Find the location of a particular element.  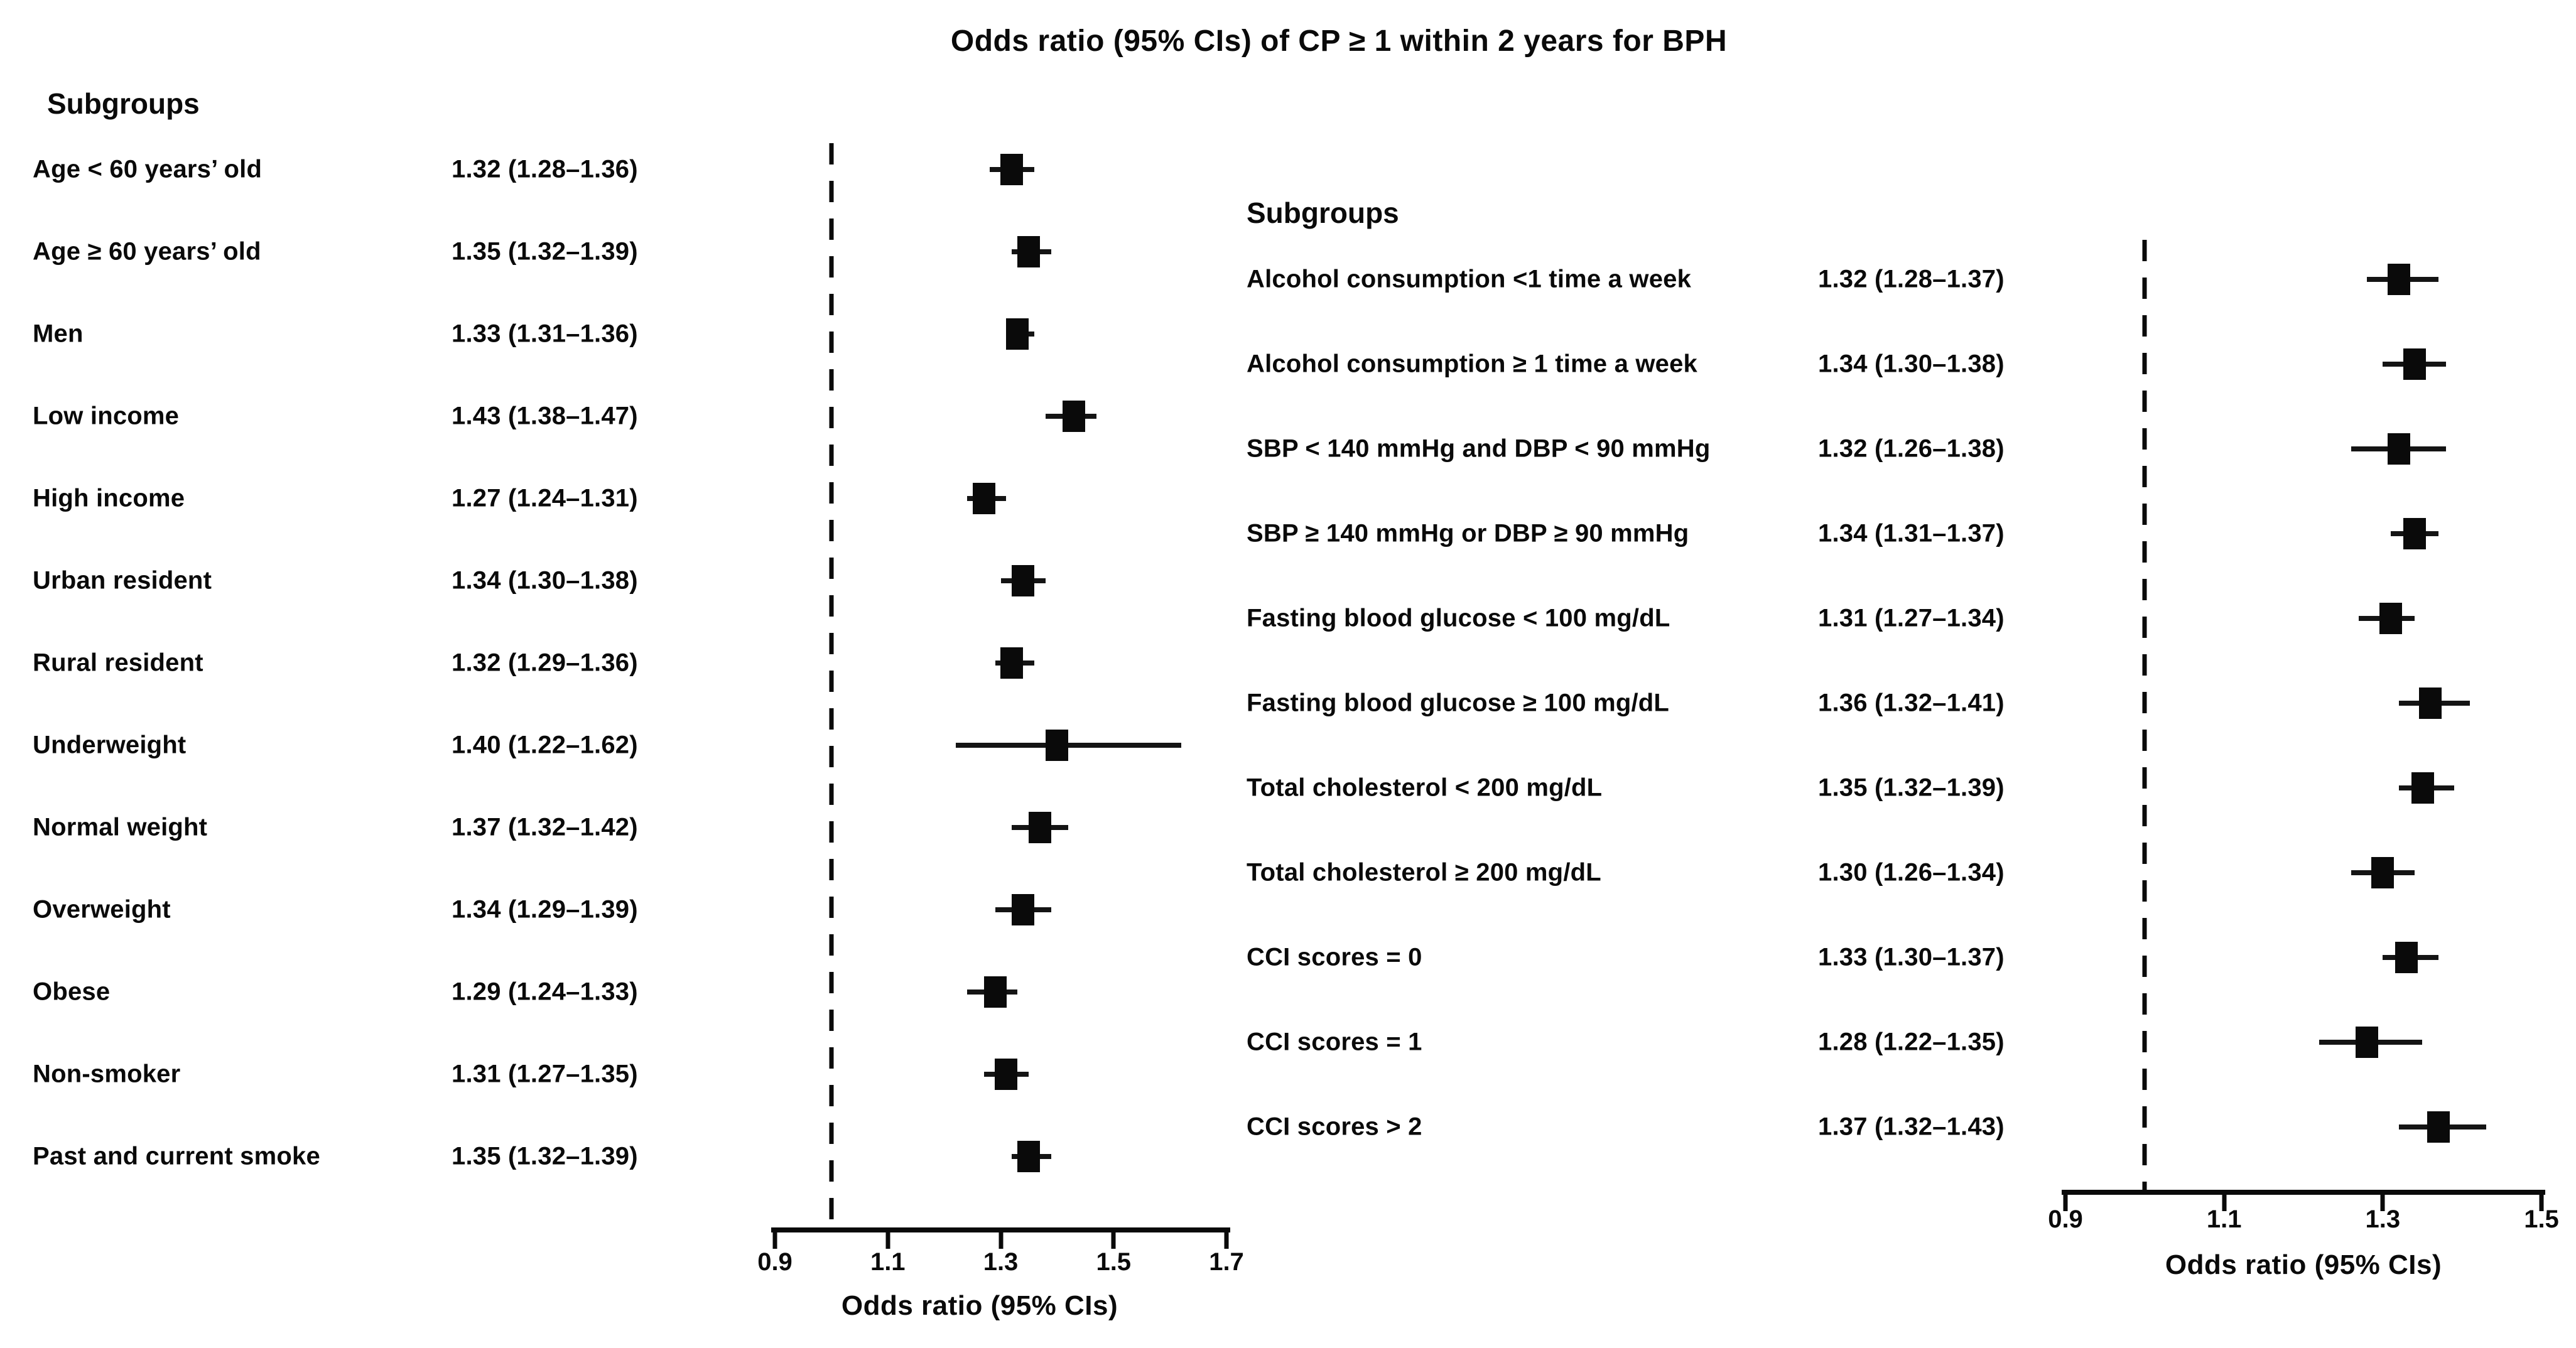

or-ci-value: 1.37 (1.32–1.42) is located at coordinates (545, 827).